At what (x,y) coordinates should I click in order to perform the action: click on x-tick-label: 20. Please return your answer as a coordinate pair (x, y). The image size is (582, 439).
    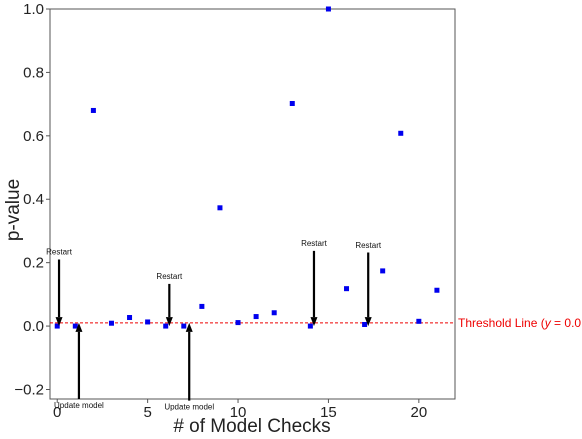
    Looking at the image, I should click on (418, 412).